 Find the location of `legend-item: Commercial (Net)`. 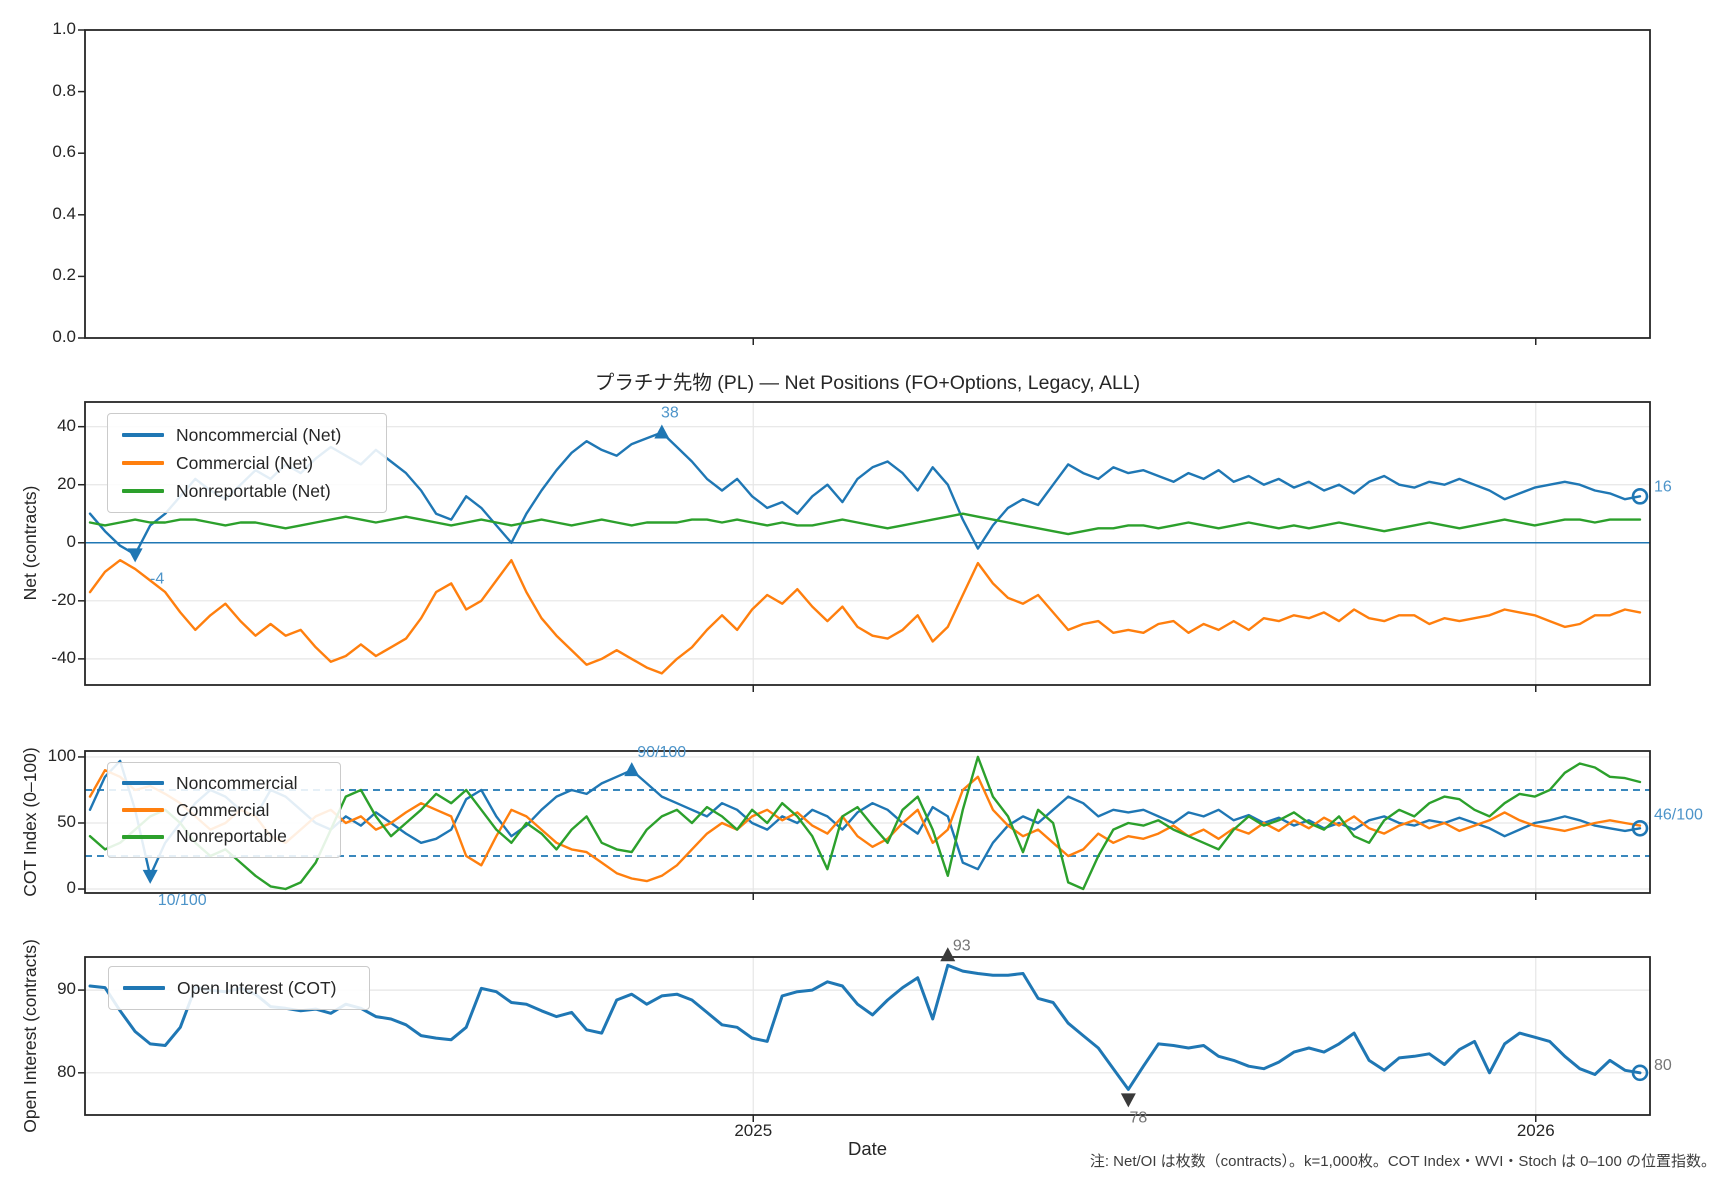

legend-item: Commercial (Net) is located at coordinates (247, 463).